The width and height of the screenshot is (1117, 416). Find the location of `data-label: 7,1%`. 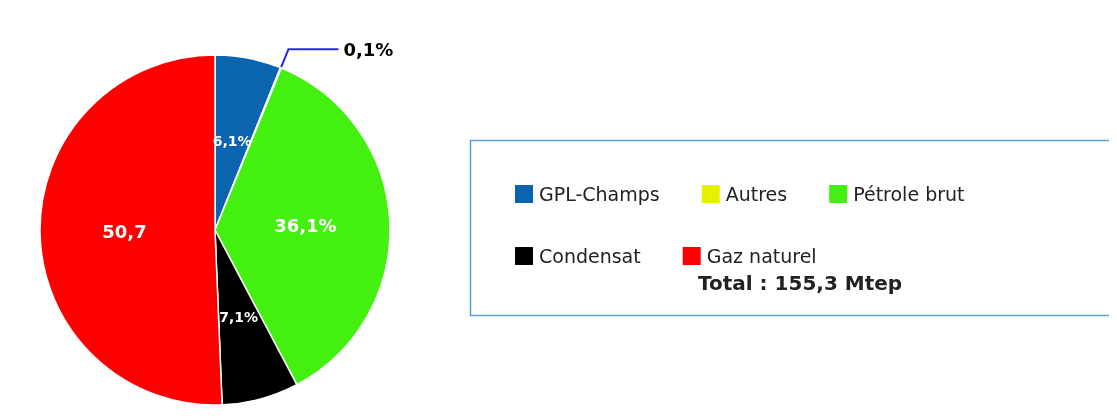

data-label: 7,1% is located at coordinates (238, 317).